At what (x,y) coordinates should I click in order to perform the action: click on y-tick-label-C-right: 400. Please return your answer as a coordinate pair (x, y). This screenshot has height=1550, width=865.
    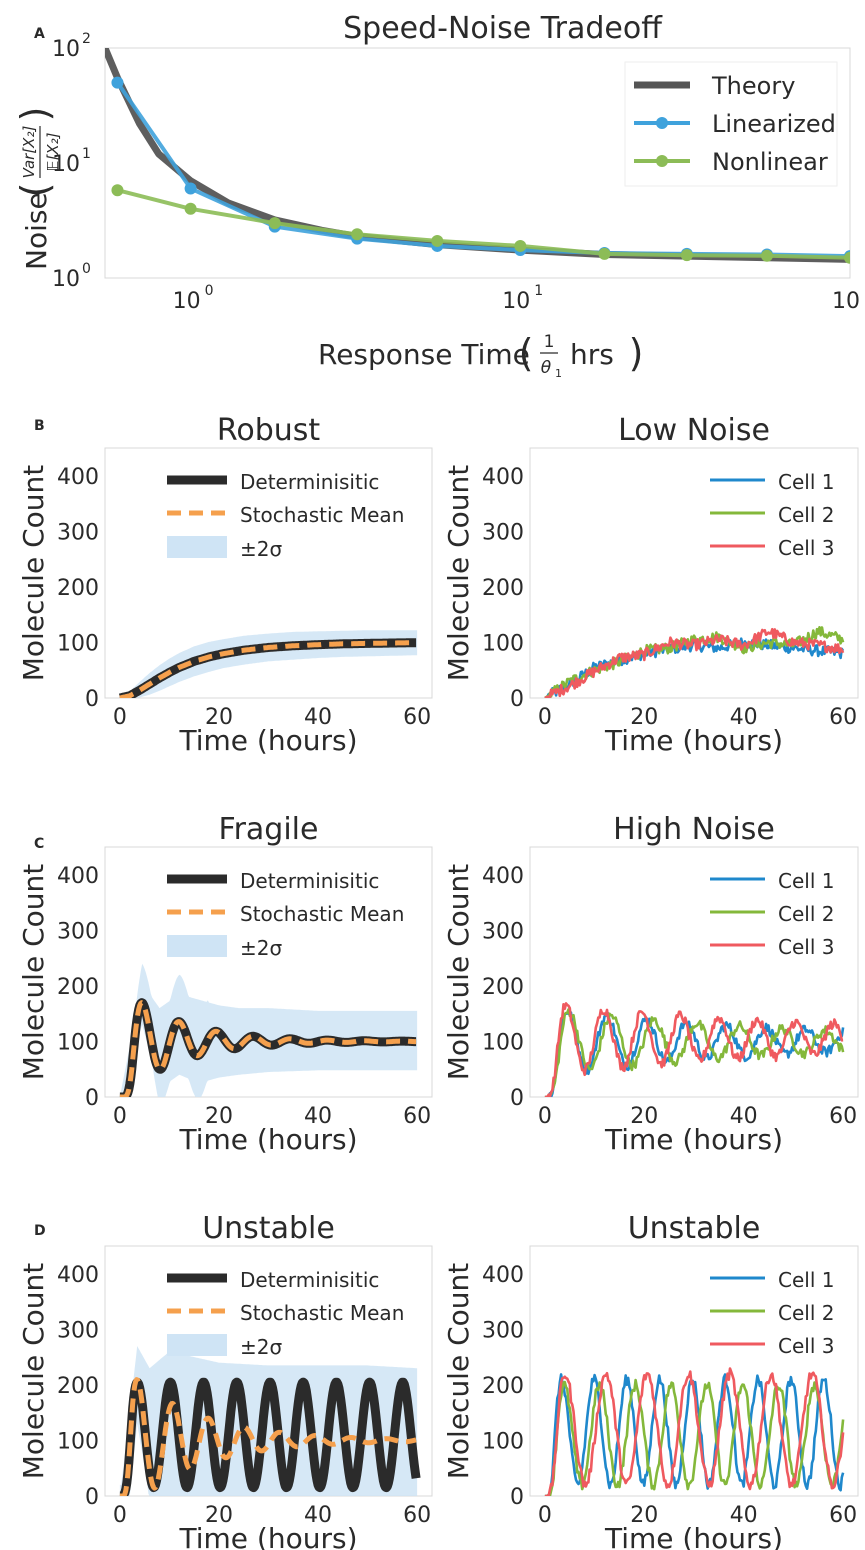
    Looking at the image, I should click on (503, 876).